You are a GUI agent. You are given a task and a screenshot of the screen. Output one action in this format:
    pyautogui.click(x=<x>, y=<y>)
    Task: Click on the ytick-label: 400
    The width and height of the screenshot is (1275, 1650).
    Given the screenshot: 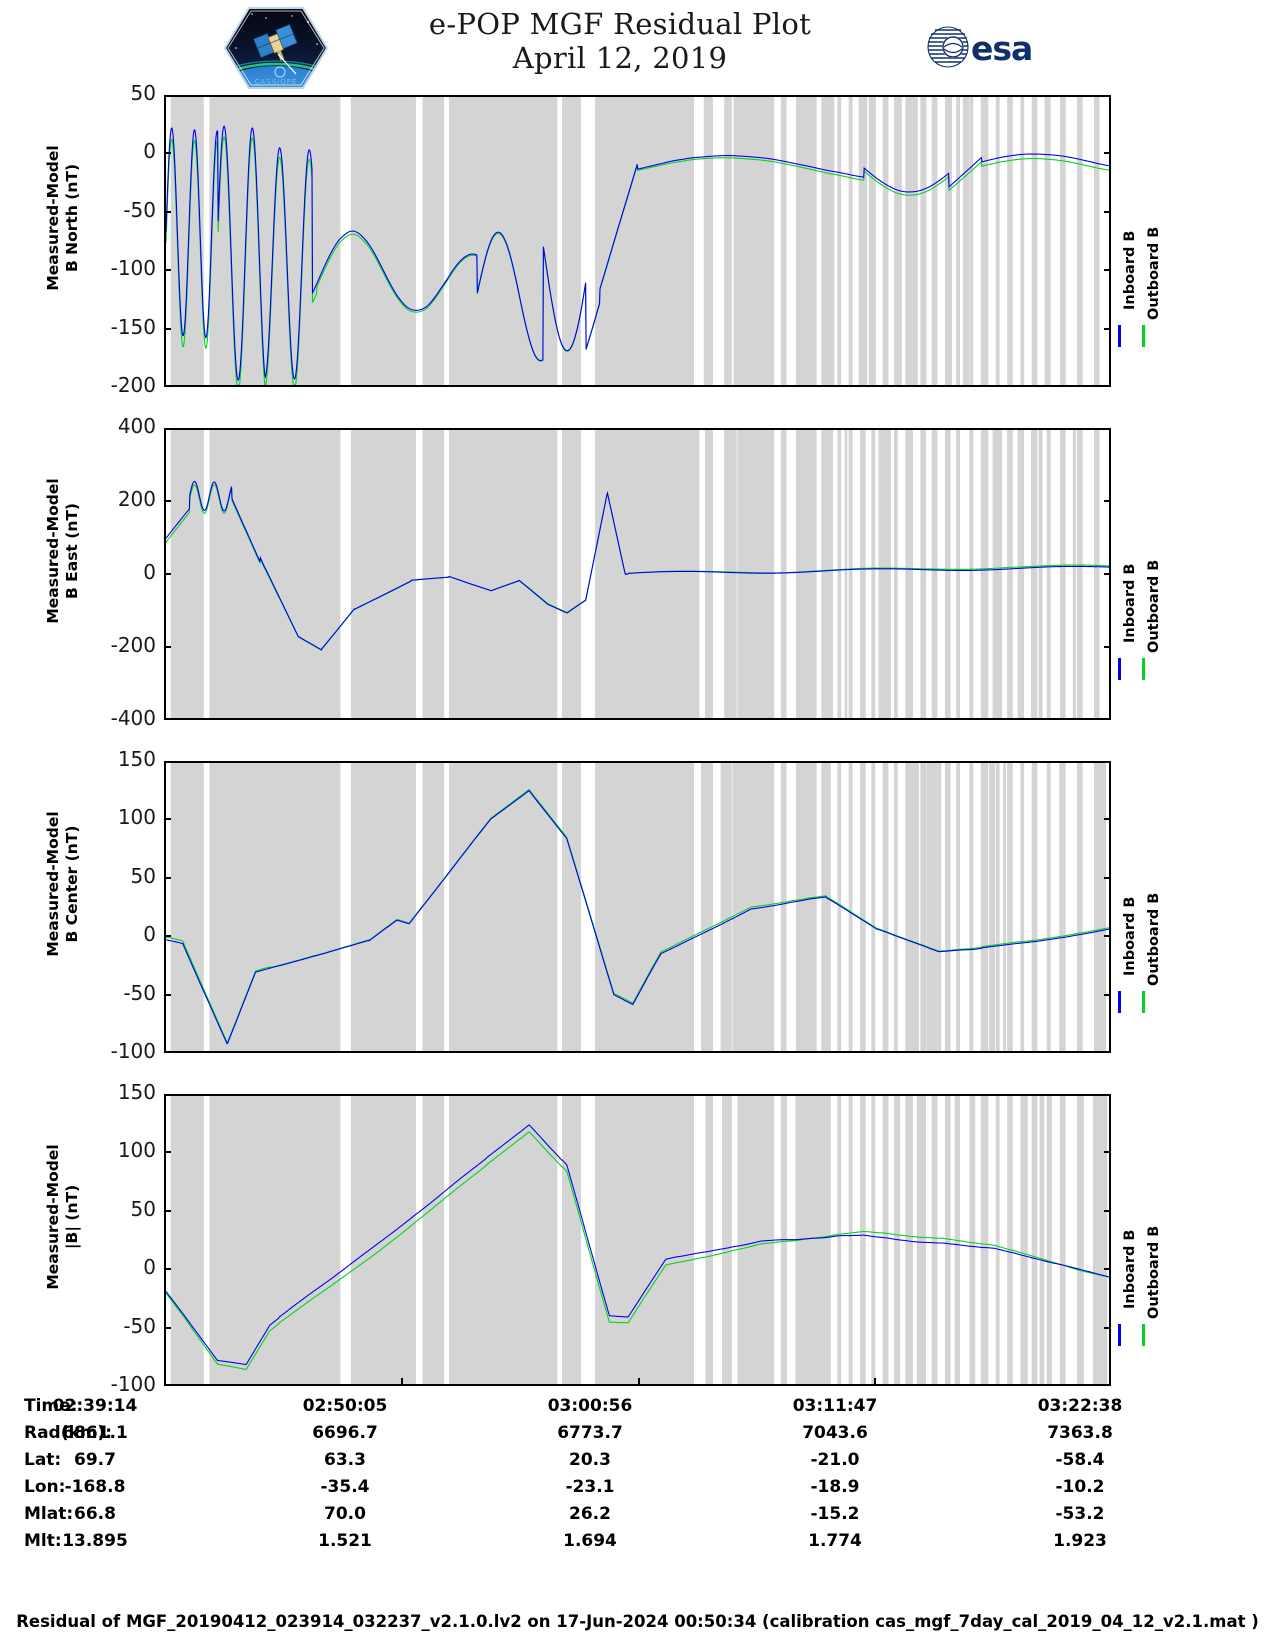 What is the action you would take?
    pyautogui.click(x=136, y=426)
    